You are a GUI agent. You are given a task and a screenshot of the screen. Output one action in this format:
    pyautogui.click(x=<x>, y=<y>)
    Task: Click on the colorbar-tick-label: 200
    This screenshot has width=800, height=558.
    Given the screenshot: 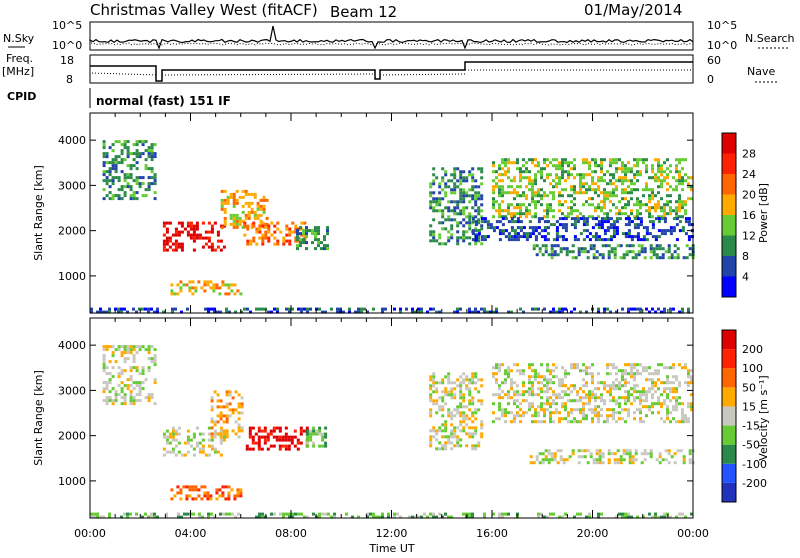 What is the action you would take?
    pyautogui.click(x=752, y=349)
    